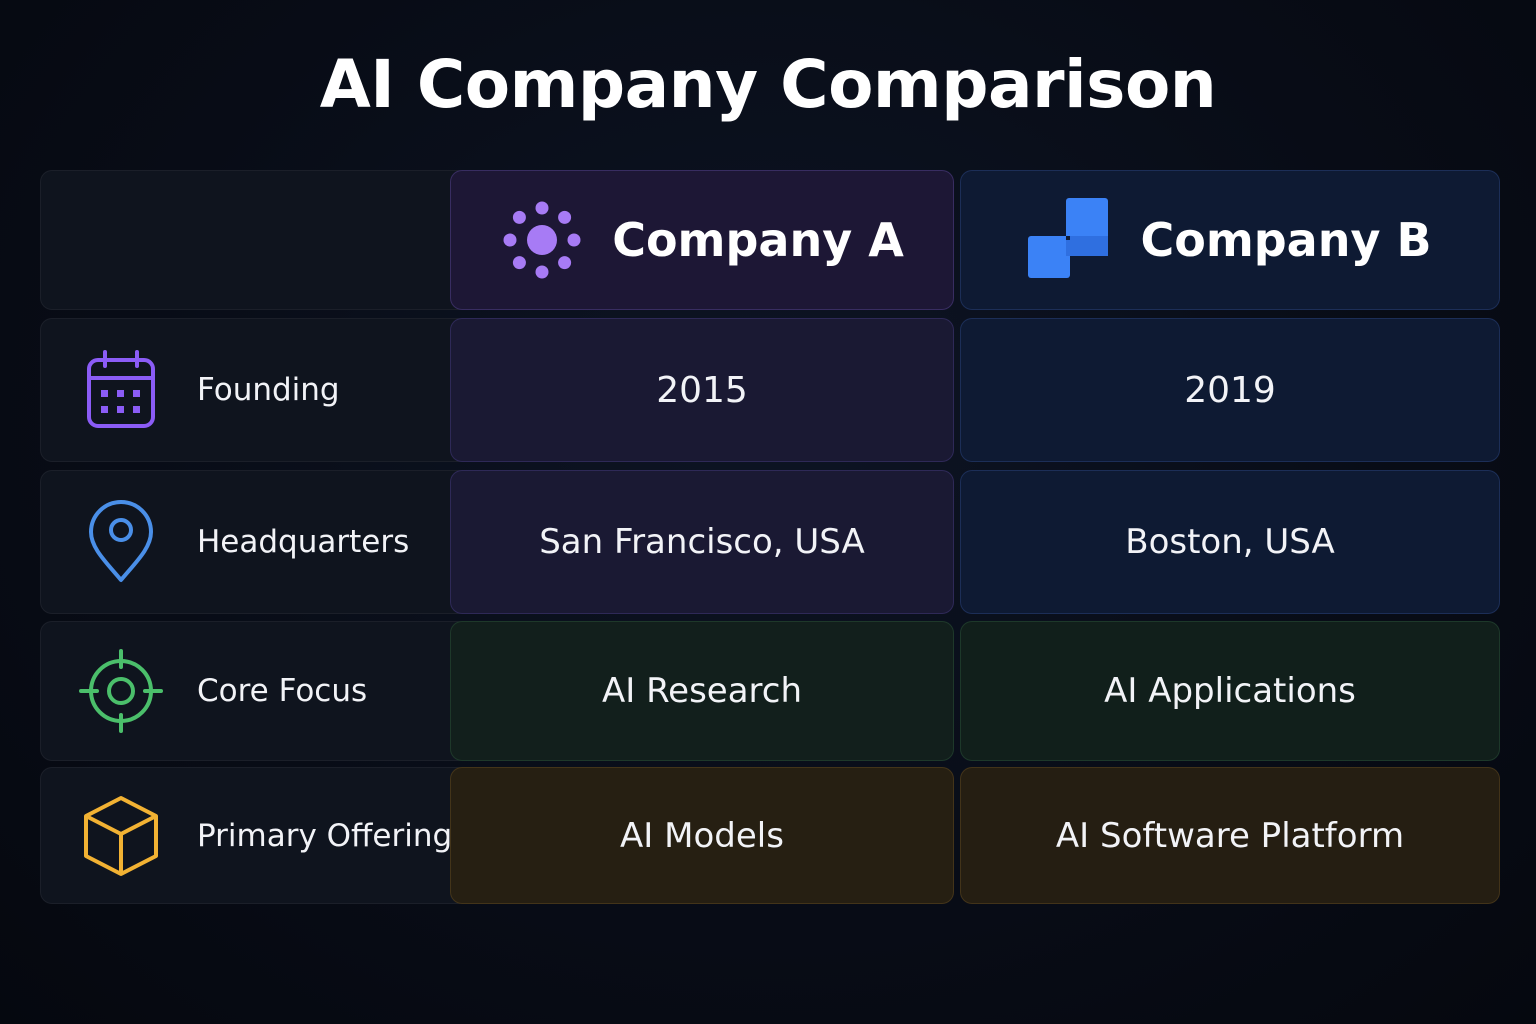 The image size is (1536, 1024). What do you see at coordinates (325, 835) in the screenshot?
I see `row-label-text: Primary Offering` at bounding box center [325, 835].